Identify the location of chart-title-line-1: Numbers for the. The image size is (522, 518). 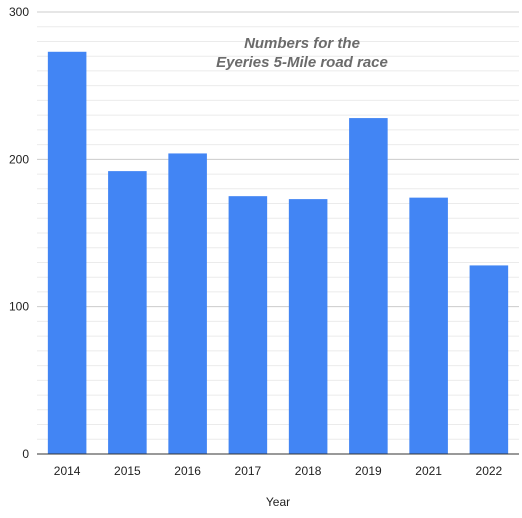
(302, 43).